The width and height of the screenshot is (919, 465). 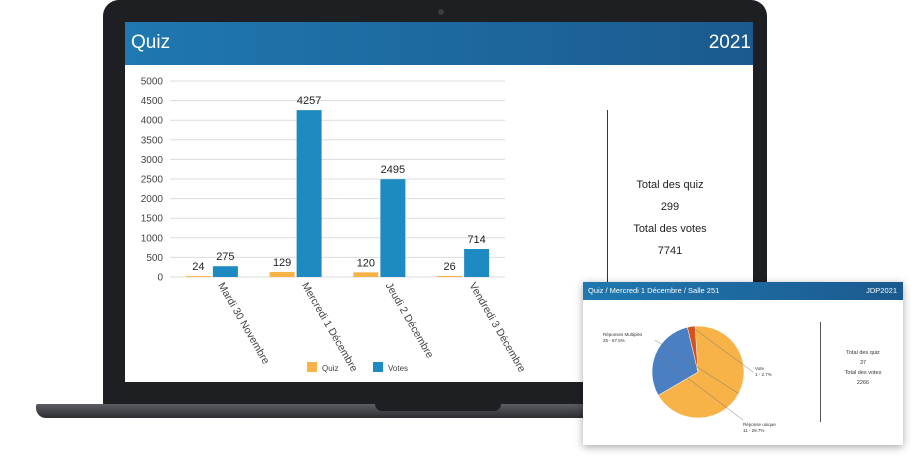 What do you see at coordinates (441, 12) in the screenshot?
I see `camera-icon` at bounding box center [441, 12].